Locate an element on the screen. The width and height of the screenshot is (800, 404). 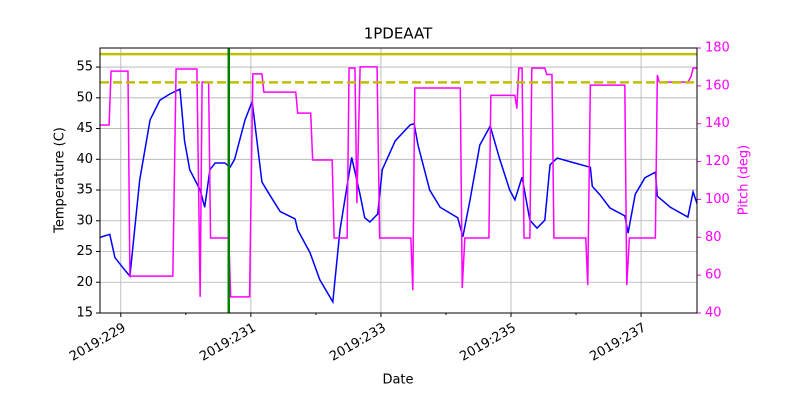
y-axis-label: Temperature (C) is located at coordinates (60, 180).